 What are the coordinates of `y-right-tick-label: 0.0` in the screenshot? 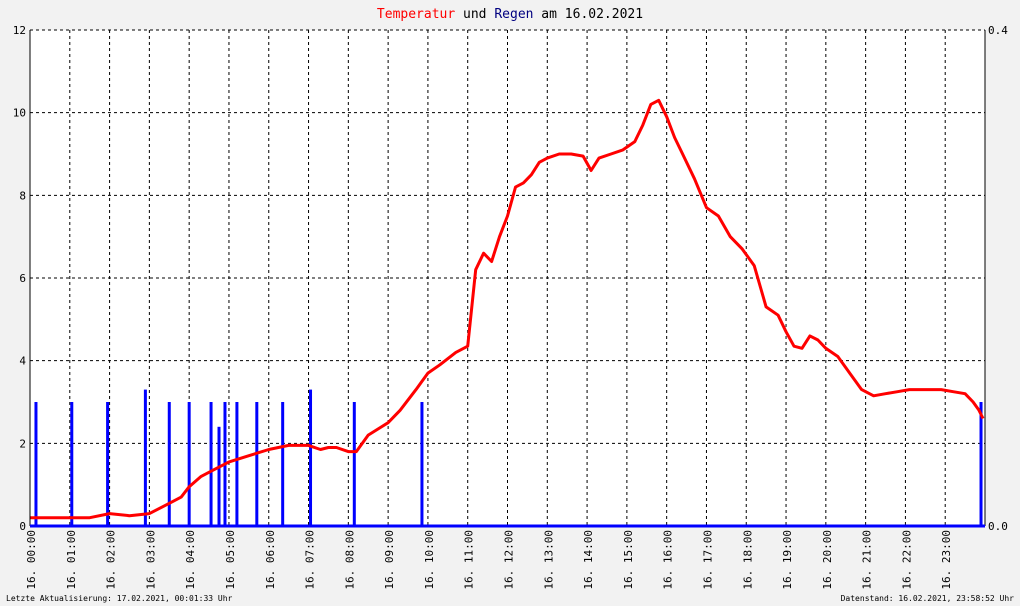 It's located at (998, 526).